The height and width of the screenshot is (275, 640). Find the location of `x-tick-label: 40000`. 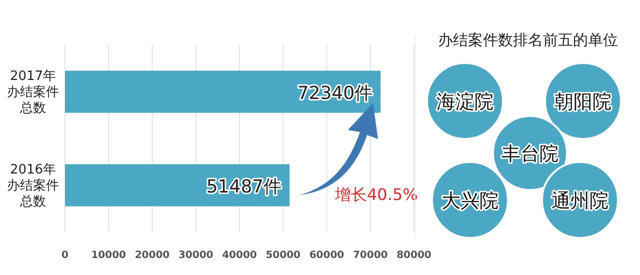

x-tick-label: 40000 is located at coordinates (239, 255).